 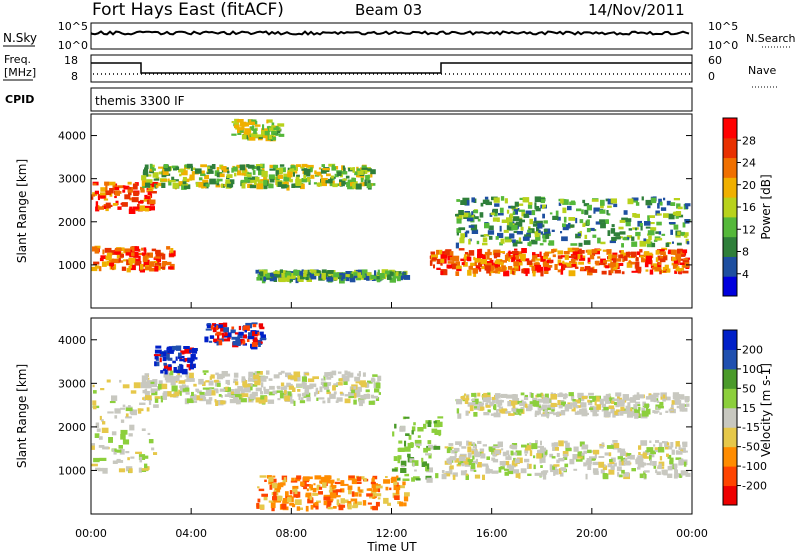 I want to click on velocity-colorbar-label: Velocity [m s-1], so click(x=766, y=410).